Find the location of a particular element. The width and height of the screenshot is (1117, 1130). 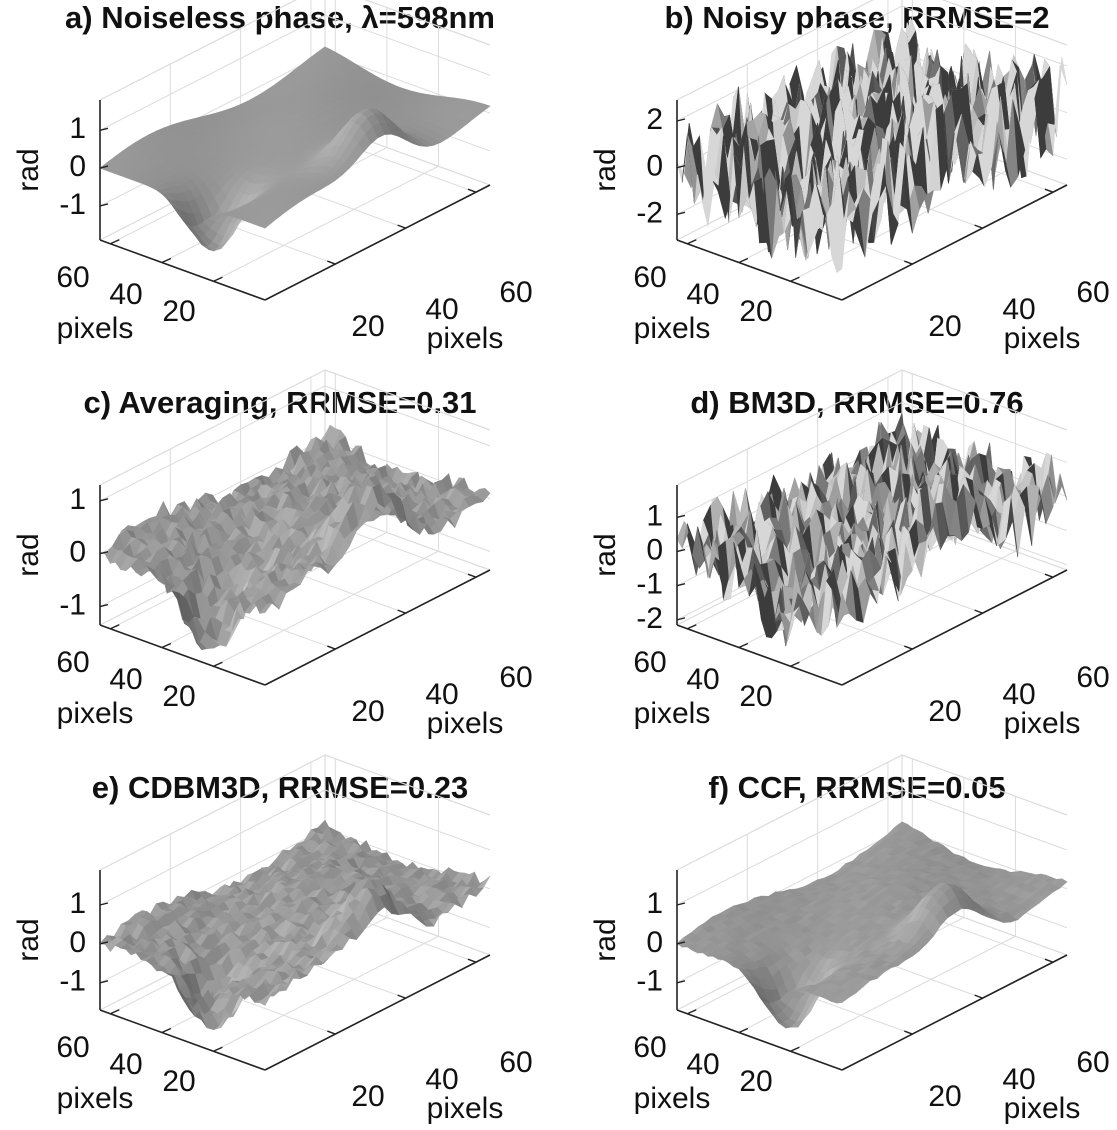

z-tick-label: 2 is located at coordinates (654, 119).